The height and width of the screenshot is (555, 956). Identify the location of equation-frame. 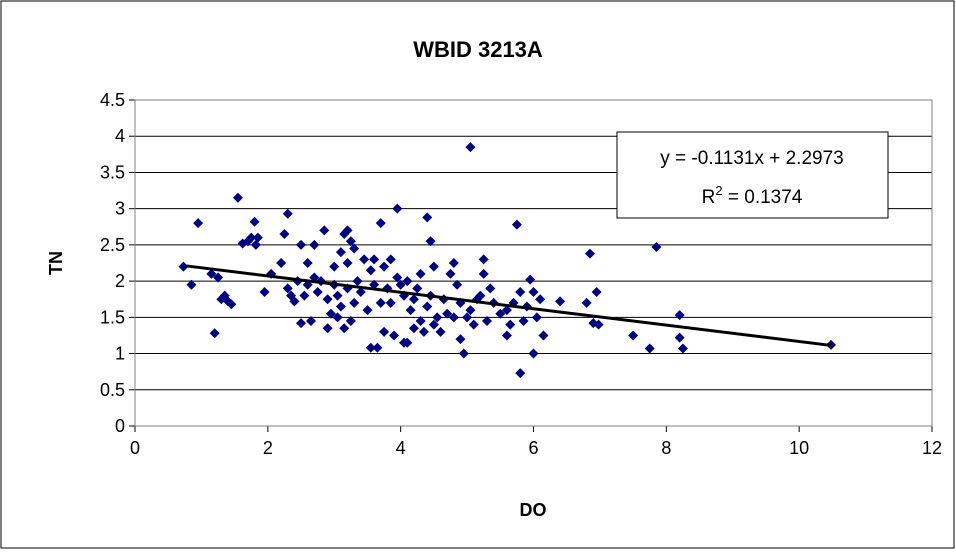
(752, 175).